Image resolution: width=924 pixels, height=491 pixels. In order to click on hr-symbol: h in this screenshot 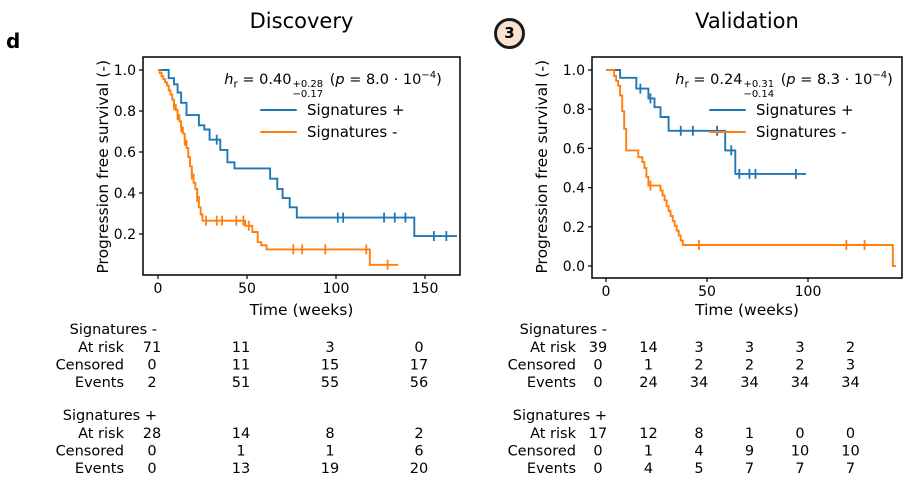, I will do `click(229, 79)`.